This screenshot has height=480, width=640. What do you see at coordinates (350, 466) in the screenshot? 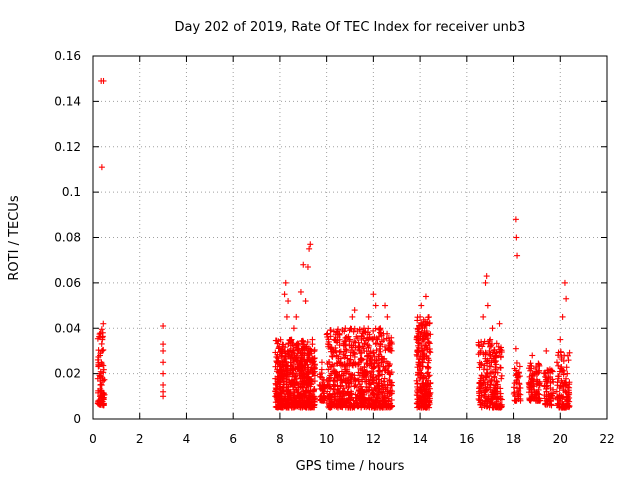
I see `x-axis-label: GPS time / hours` at bounding box center [350, 466].